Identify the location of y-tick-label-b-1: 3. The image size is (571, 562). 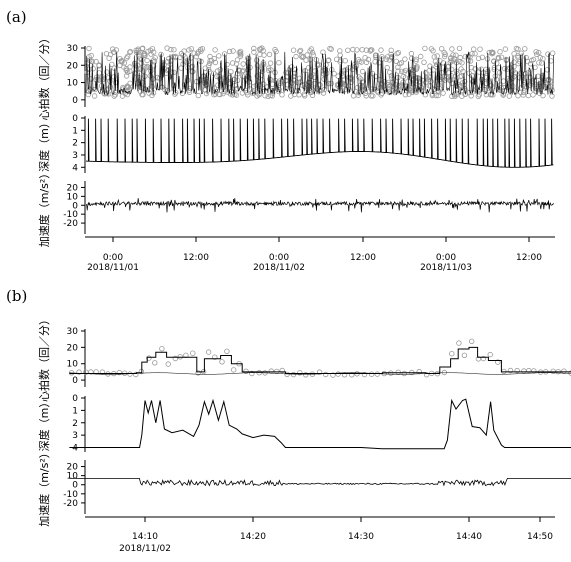
(75, 436).